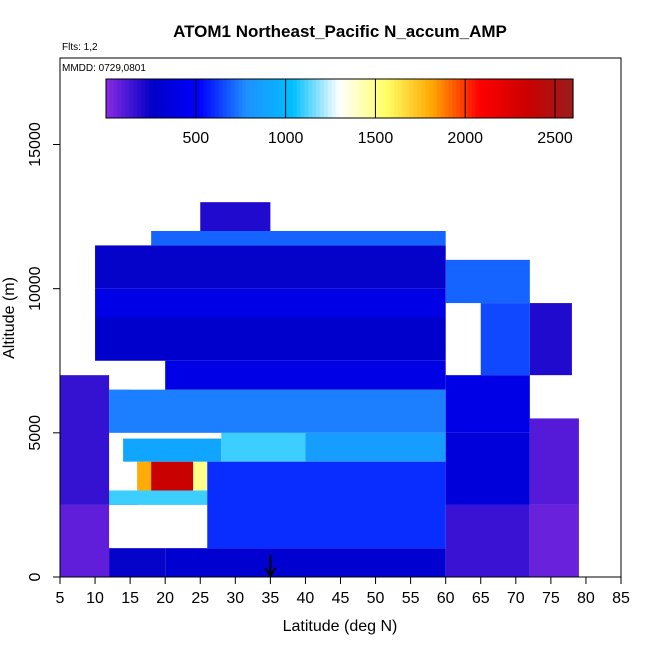  What do you see at coordinates (35, 433) in the screenshot?
I see `y-tick-label: 5000` at bounding box center [35, 433].